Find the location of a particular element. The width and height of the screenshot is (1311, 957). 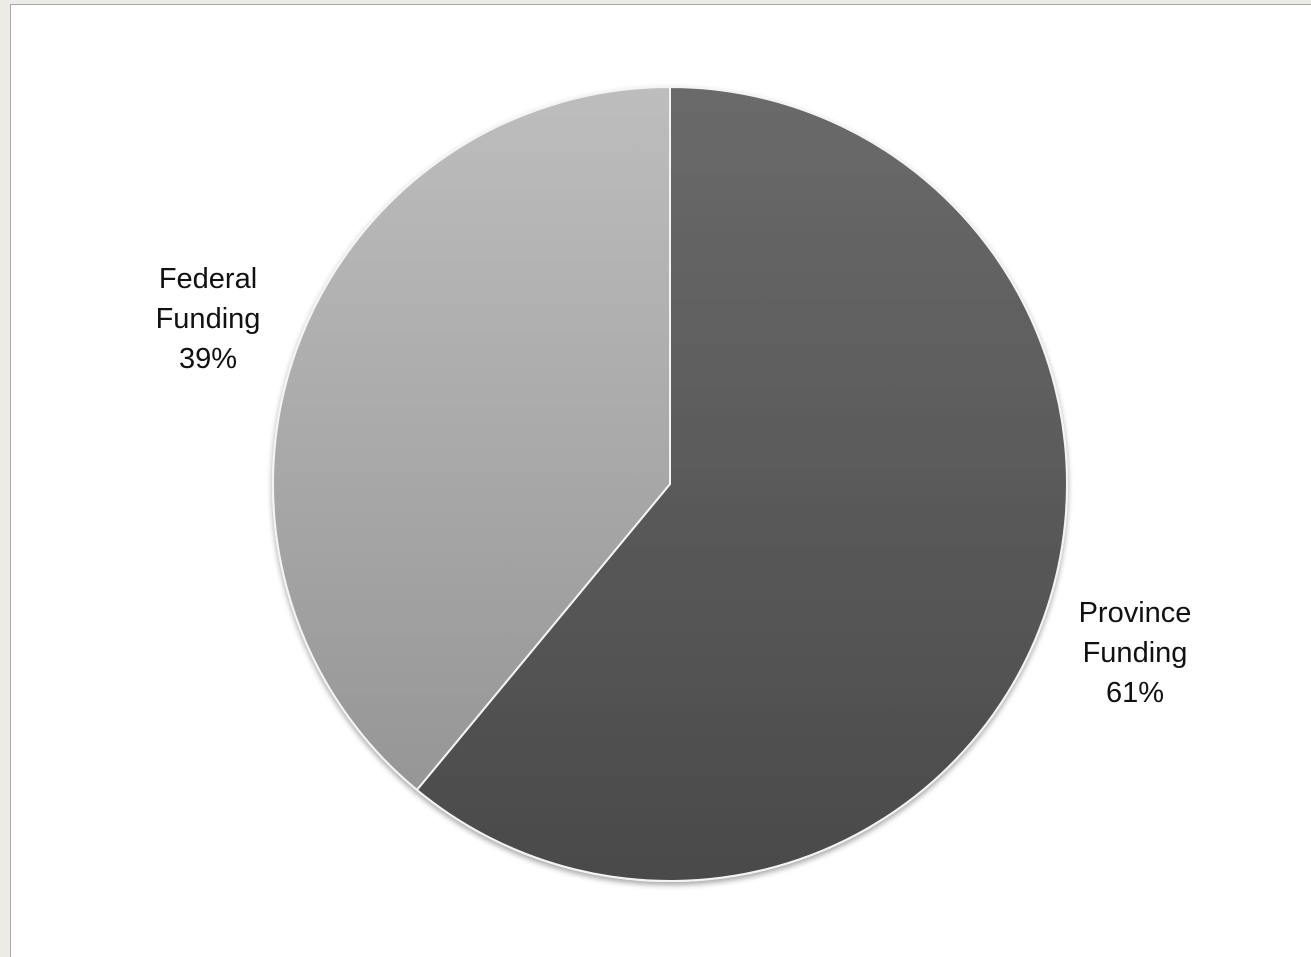

slice-label-line: Province is located at coordinates (1135, 613).